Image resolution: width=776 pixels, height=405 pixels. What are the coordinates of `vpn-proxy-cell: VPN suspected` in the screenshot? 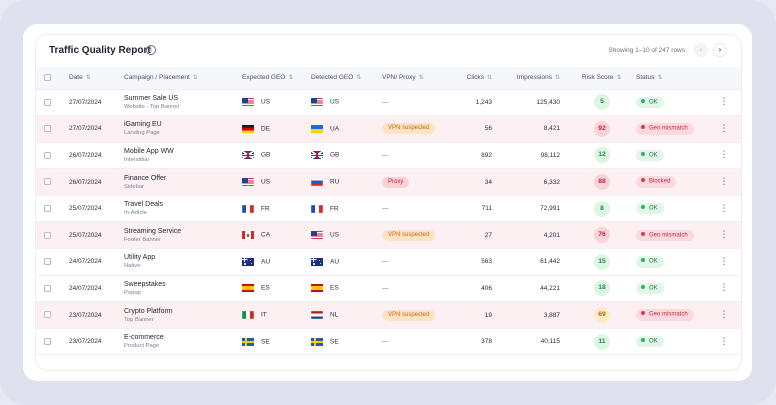 It's located at (406, 129).